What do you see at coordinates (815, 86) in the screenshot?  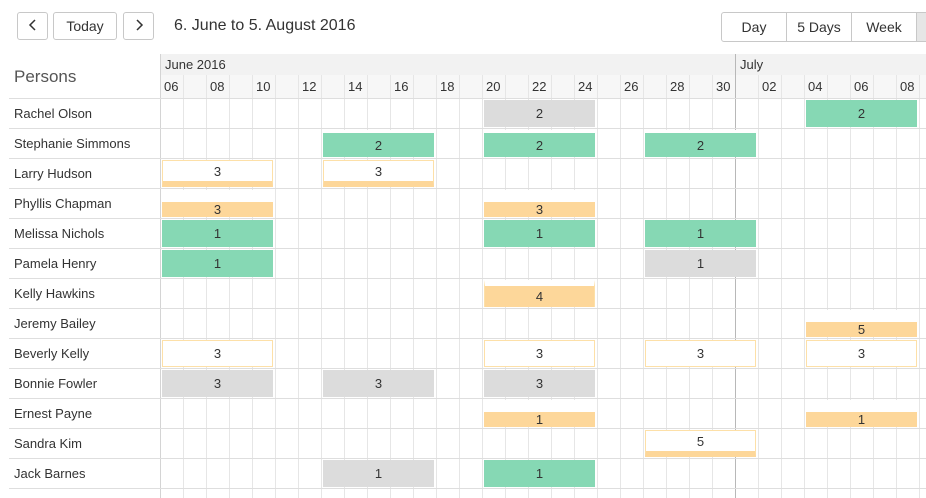 I see `day-label: 04` at bounding box center [815, 86].